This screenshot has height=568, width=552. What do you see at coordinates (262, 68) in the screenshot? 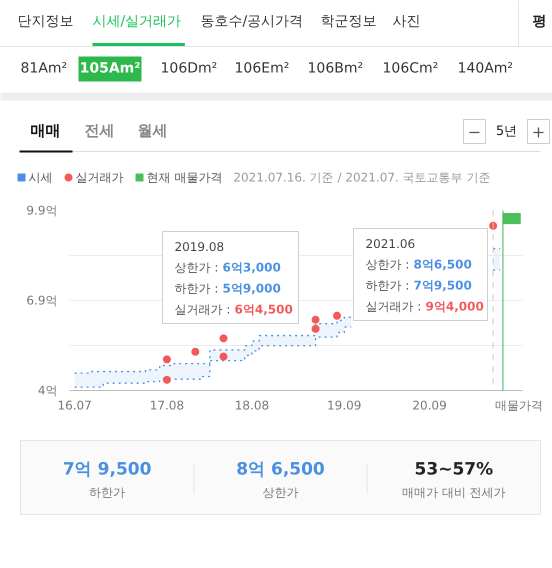
I see `text: 106Em²` at bounding box center [262, 68].